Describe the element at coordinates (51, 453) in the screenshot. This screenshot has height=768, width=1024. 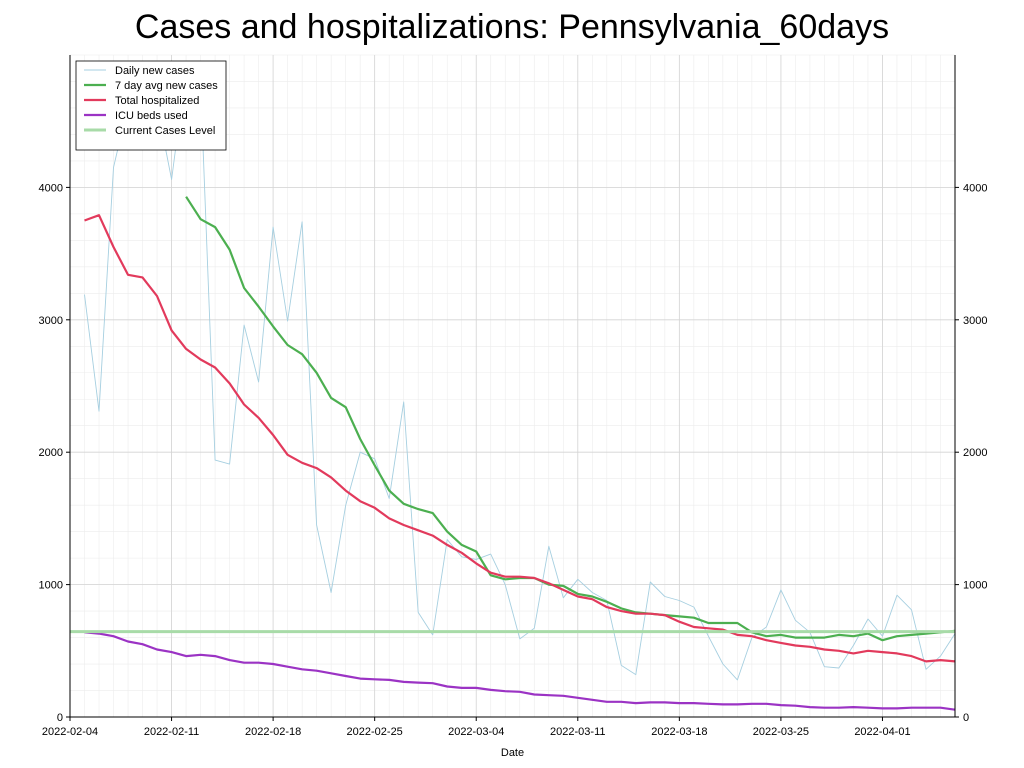
I see `y-tick-label: 2000` at that location.